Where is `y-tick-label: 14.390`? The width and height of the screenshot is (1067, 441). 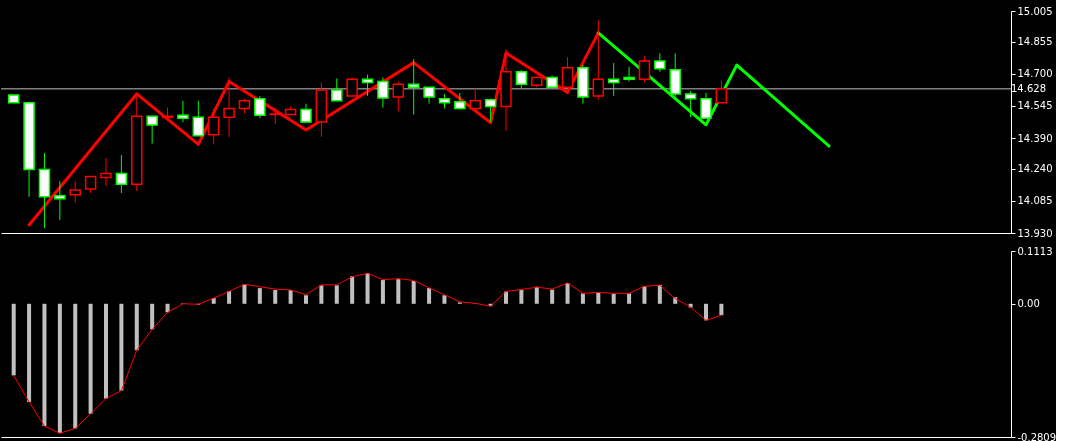
y-tick-label: 14.390 is located at coordinates (1035, 138).